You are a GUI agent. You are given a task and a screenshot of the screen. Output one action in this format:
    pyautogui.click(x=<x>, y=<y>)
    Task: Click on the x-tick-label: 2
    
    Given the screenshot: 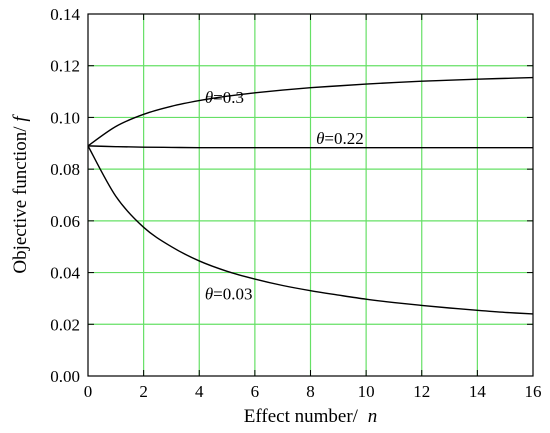 What is the action you would take?
    pyautogui.click(x=143, y=391)
    